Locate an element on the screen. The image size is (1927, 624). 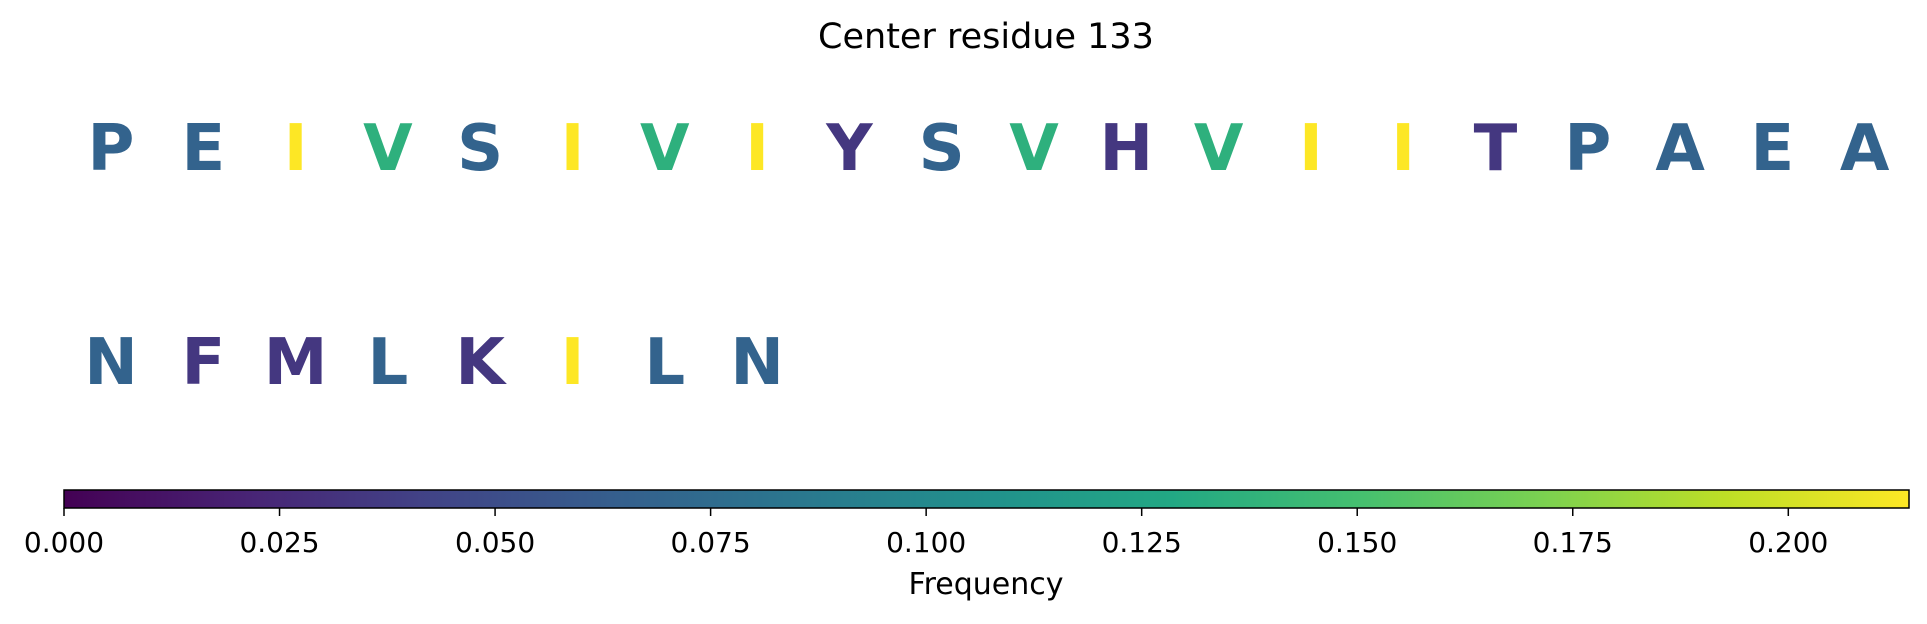
residue-letter-r1-c6: L is located at coordinates (664, 363).